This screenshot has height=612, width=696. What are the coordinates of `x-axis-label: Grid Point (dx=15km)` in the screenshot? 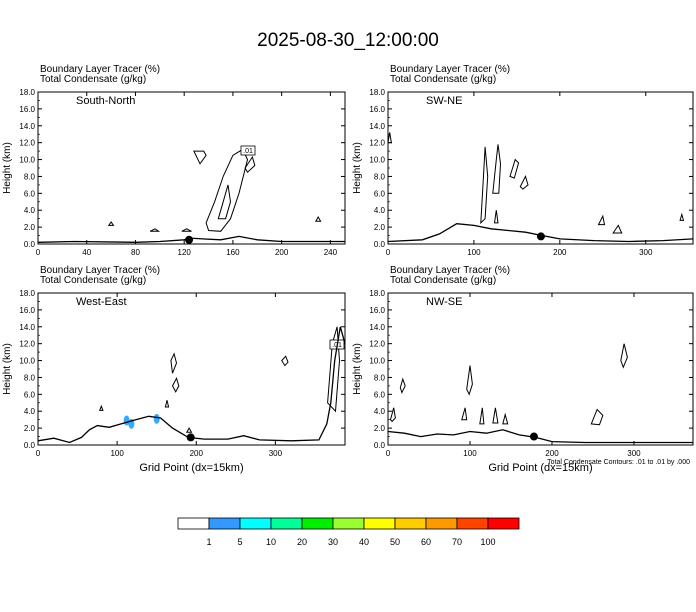 It's located at (191, 468).